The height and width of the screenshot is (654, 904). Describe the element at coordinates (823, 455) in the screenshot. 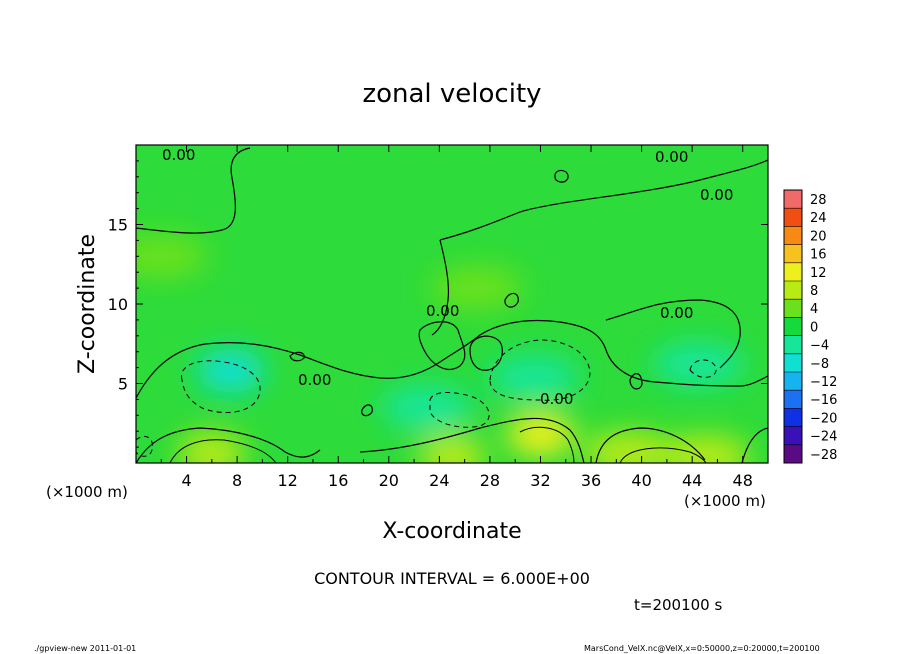

I see `colorbar-label: −28` at that location.